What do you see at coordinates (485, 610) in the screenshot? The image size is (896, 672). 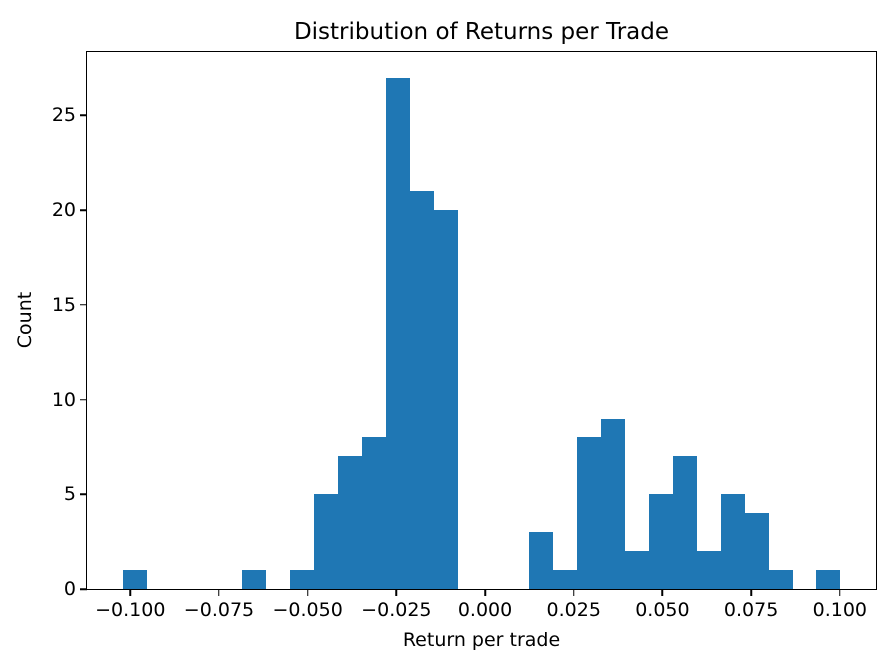 I see `x-tick-label: 0.000` at bounding box center [485, 610].